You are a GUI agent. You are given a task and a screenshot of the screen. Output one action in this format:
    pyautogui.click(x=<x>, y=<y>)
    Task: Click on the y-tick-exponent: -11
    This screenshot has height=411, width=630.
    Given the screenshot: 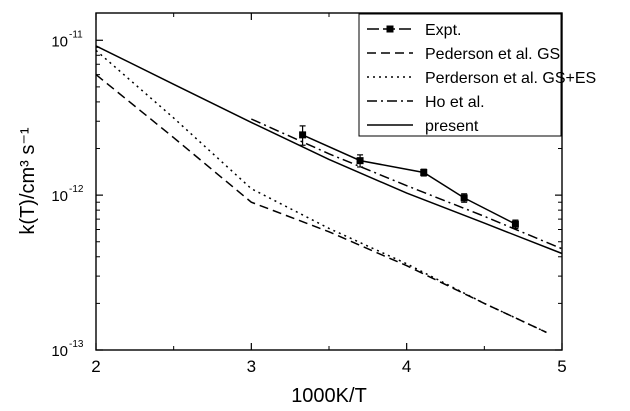 What is the action you would take?
    pyautogui.click(x=76, y=34)
    